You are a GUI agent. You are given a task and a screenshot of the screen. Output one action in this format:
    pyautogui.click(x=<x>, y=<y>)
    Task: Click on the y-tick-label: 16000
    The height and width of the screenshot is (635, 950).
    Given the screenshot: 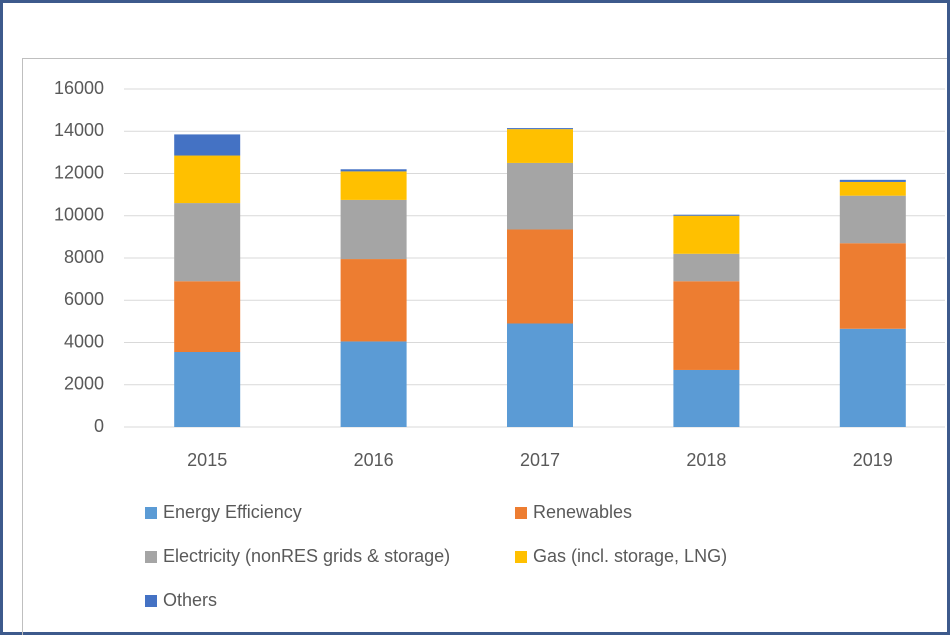 What is the action you would take?
    pyautogui.click(x=79, y=88)
    